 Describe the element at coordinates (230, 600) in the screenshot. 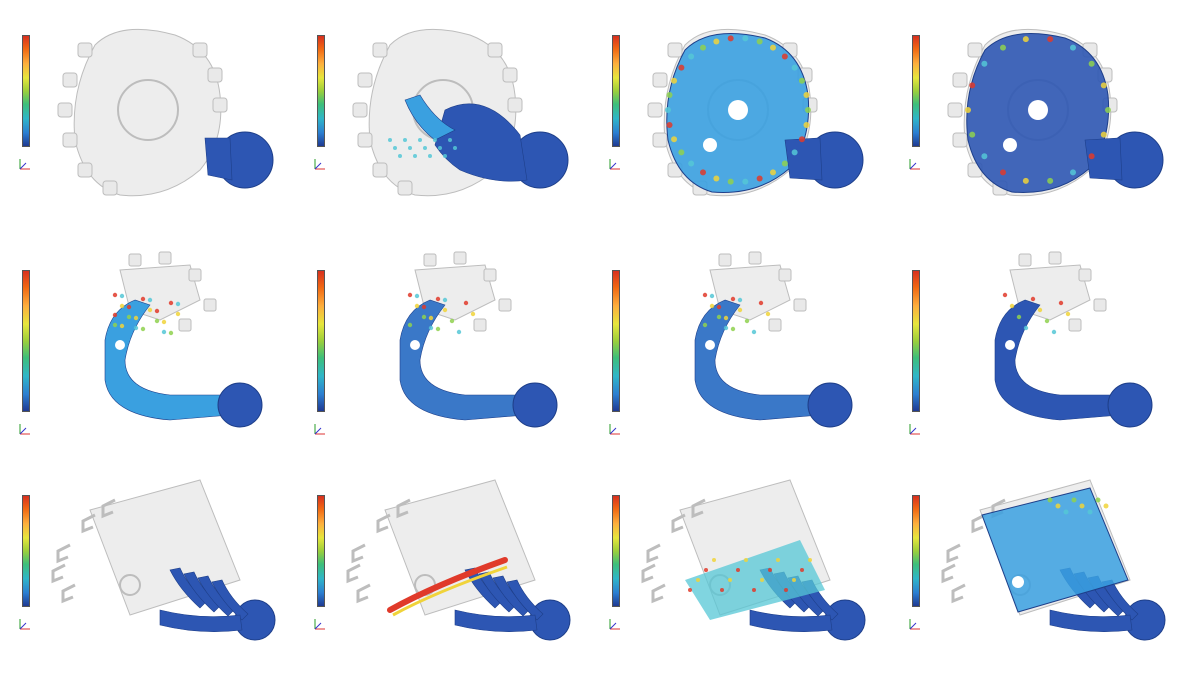

I see `runner-finger` at that location.